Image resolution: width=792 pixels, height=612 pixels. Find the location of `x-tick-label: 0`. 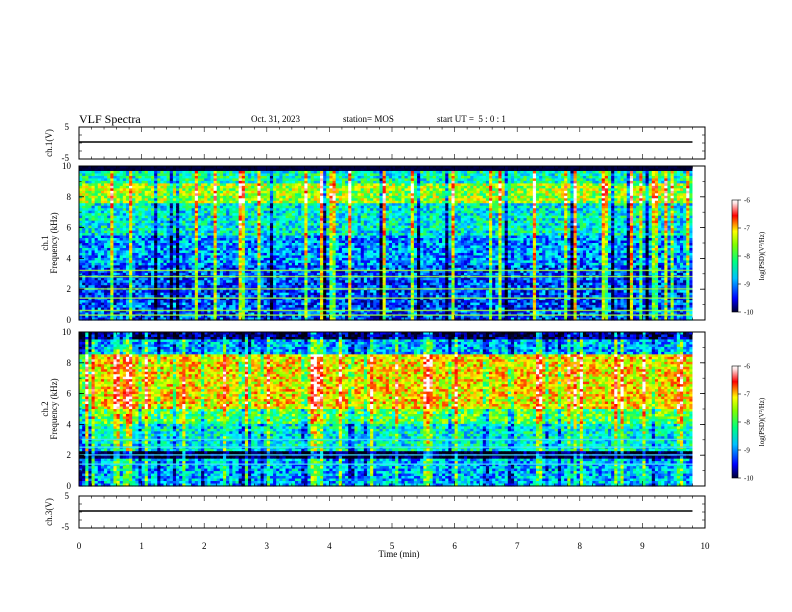

x-tick-label: 0 is located at coordinates (79, 546).